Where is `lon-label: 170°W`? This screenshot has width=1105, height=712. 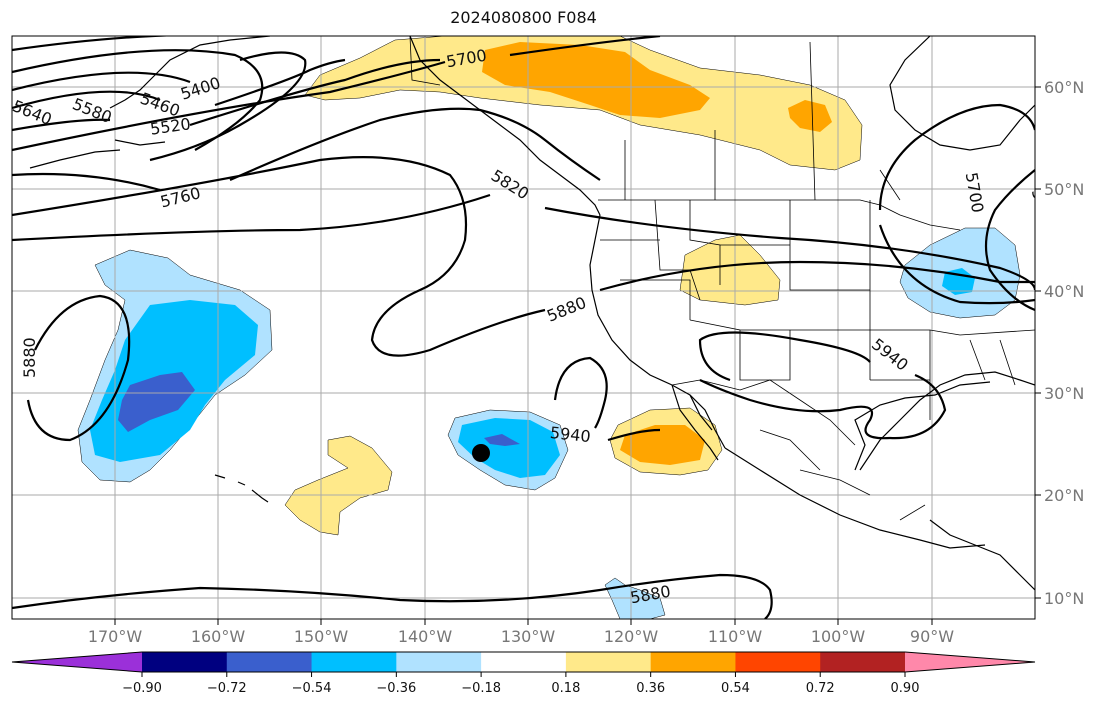
lon-label: 170°W is located at coordinates (115, 636).